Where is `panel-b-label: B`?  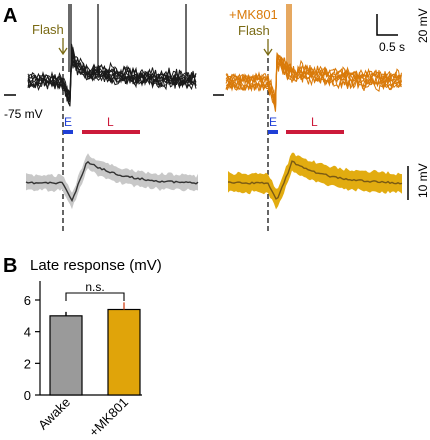
panel-b-label: B is located at coordinates (10, 266).